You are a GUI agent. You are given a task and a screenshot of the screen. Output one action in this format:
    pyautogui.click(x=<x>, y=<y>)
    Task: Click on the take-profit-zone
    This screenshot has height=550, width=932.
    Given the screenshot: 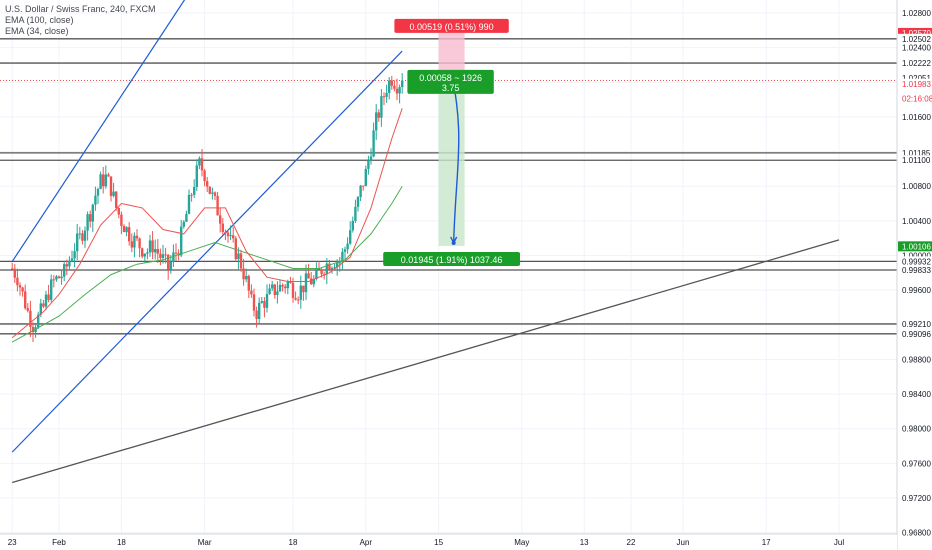 What is the action you would take?
    pyautogui.click(x=451, y=162)
    